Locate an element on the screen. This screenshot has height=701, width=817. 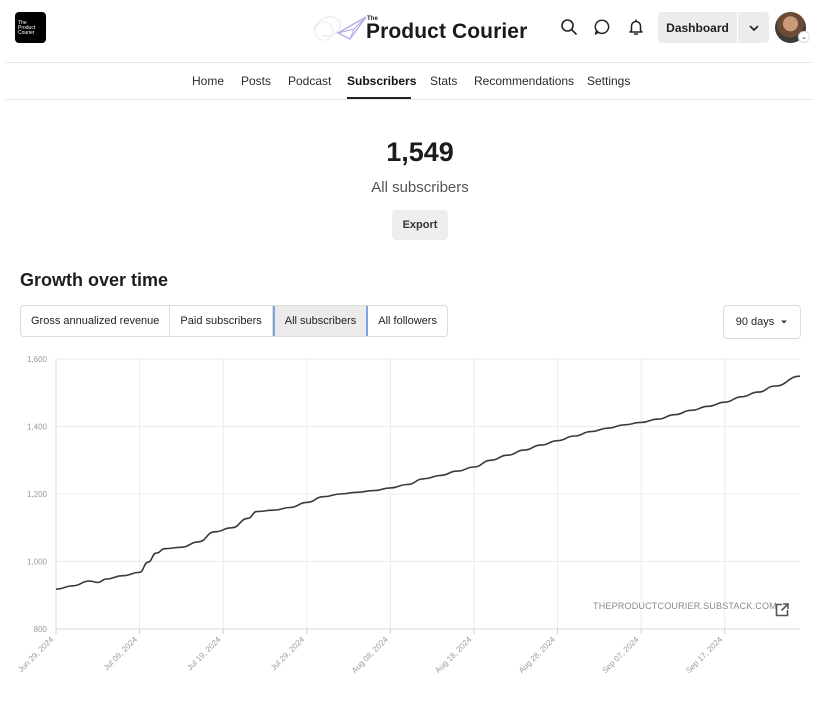
dashboard-button-label: Dashboard is located at coordinates (697, 27).